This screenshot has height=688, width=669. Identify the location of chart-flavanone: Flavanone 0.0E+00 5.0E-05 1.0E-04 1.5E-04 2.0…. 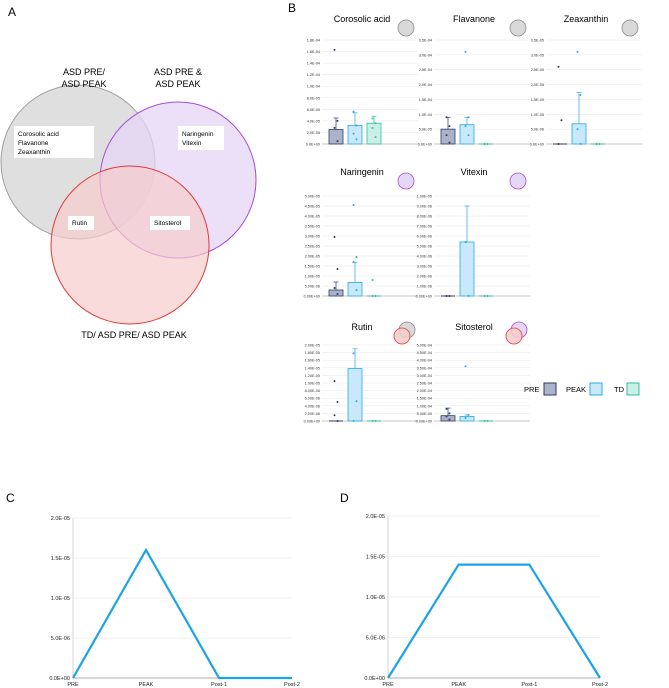
(474, 80).